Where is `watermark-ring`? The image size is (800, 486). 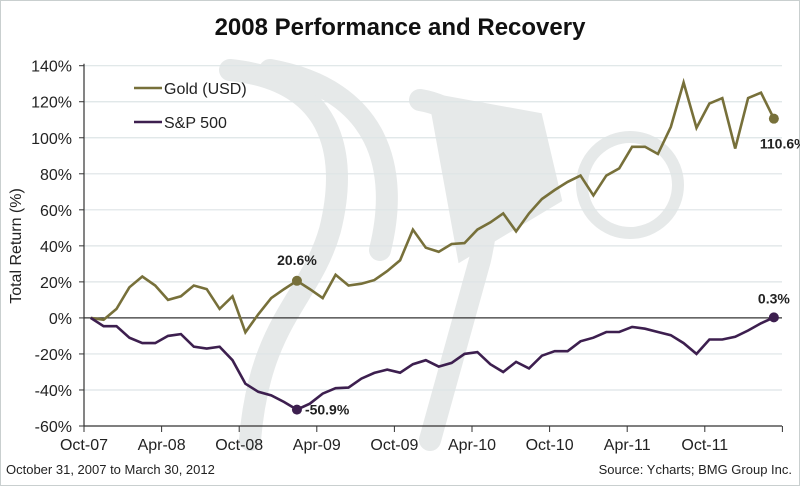 watermark-ring is located at coordinates (630, 185).